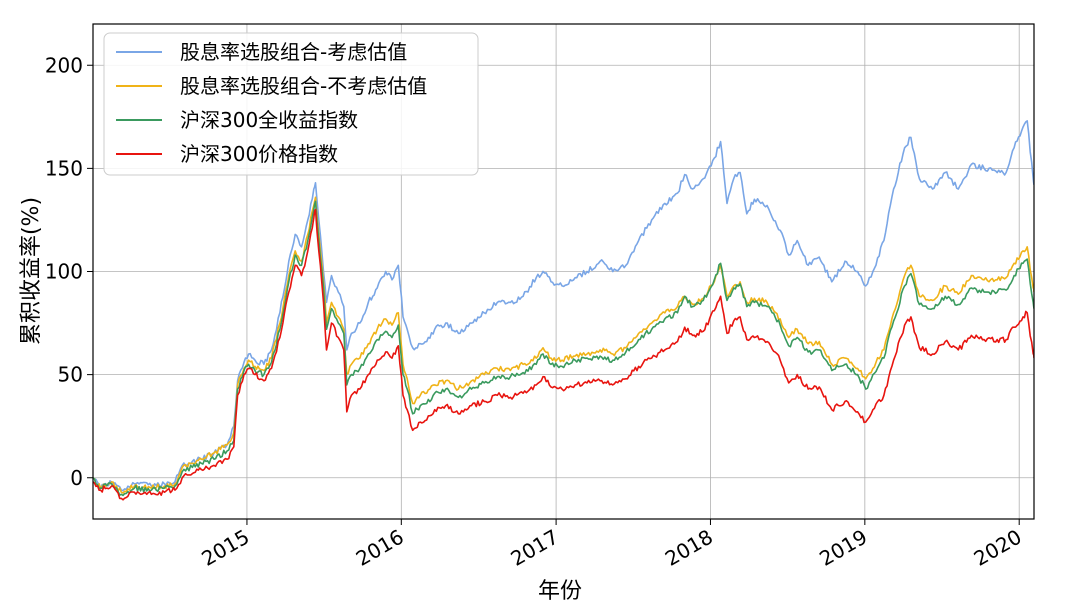 This screenshot has height=612, width=1080. I want to click on y-tick-label: 200, so click(64, 65).